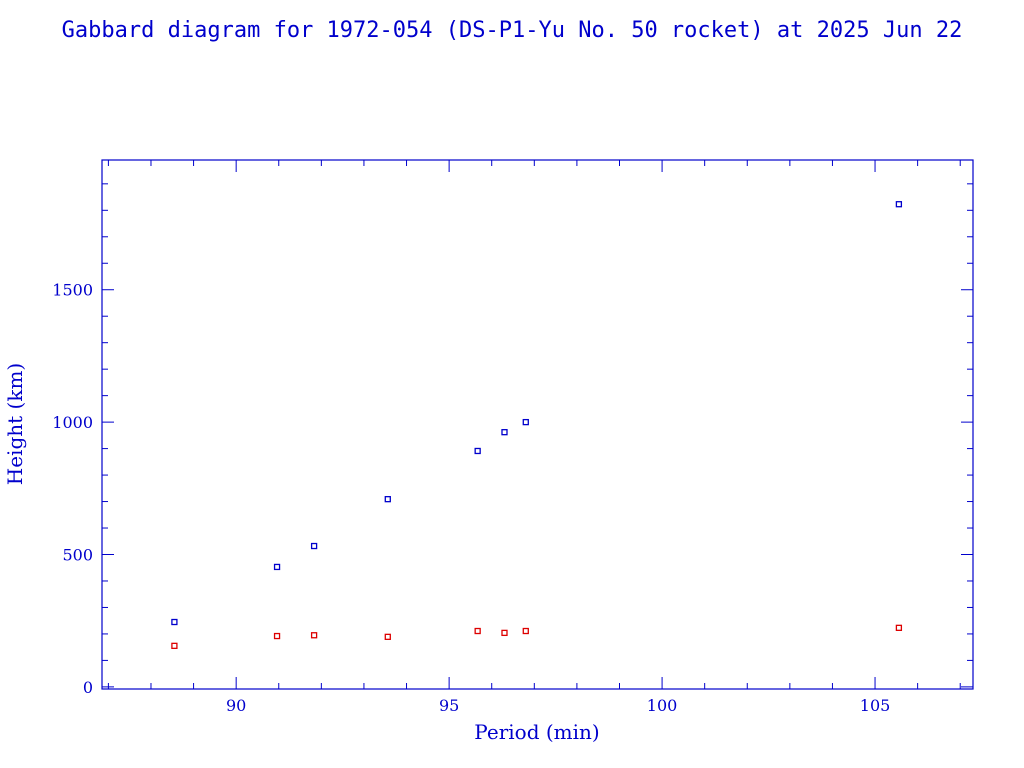 This screenshot has height=768, width=1024. Describe the element at coordinates (72, 422) in the screenshot. I see `y-tick-label: 1000` at that location.